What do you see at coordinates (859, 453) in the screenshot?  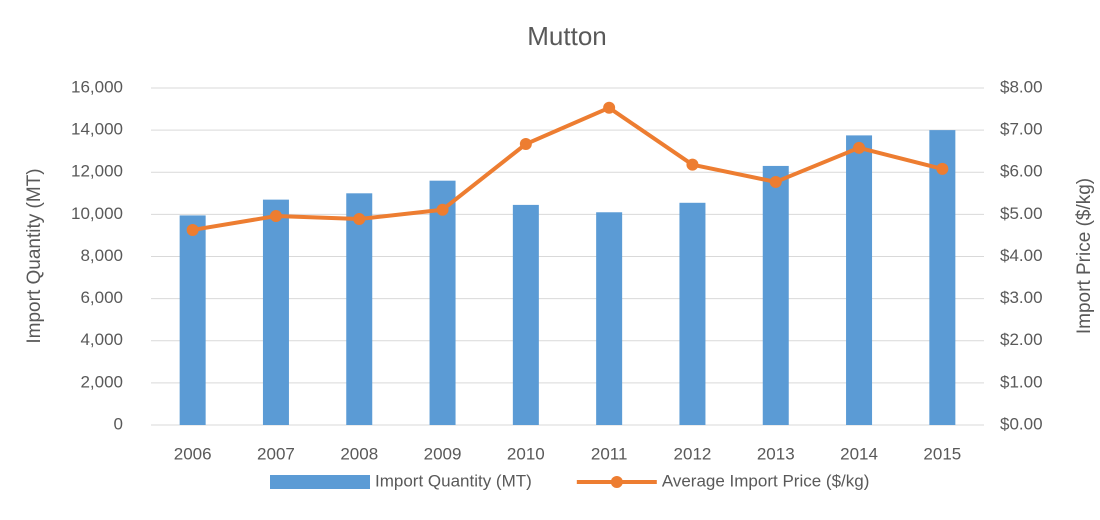 I see `x-tick-label: 2014` at bounding box center [859, 453].